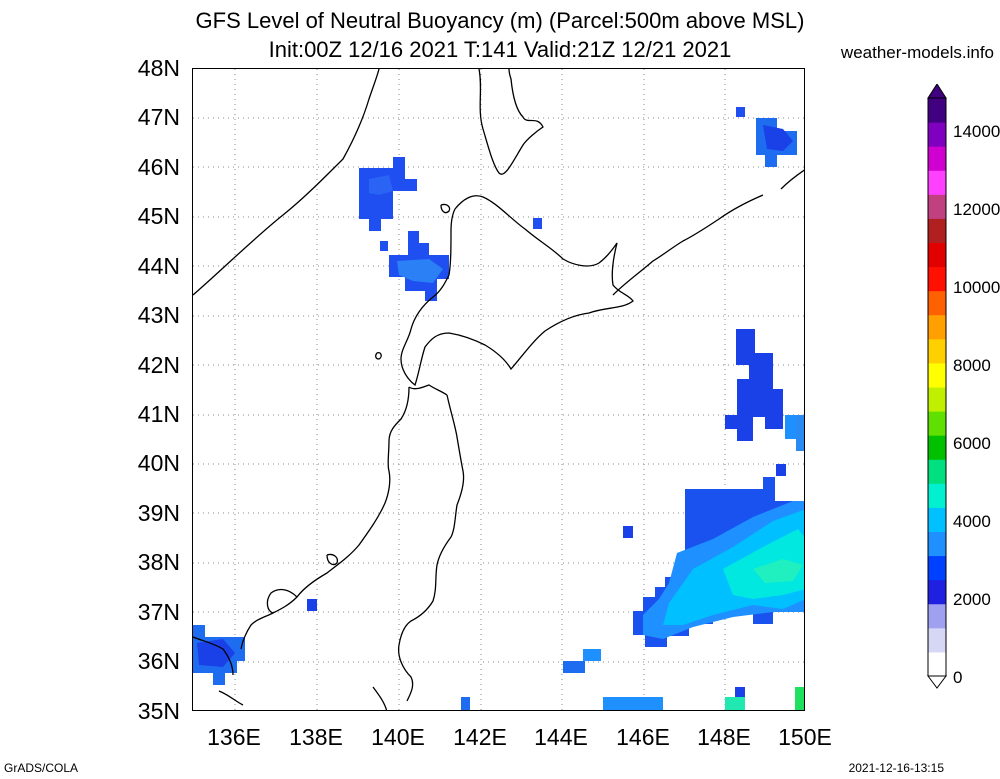  Describe the element at coordinates (643, 737) in the screenshot. I see `lon-label-146e: 146E` at that location.